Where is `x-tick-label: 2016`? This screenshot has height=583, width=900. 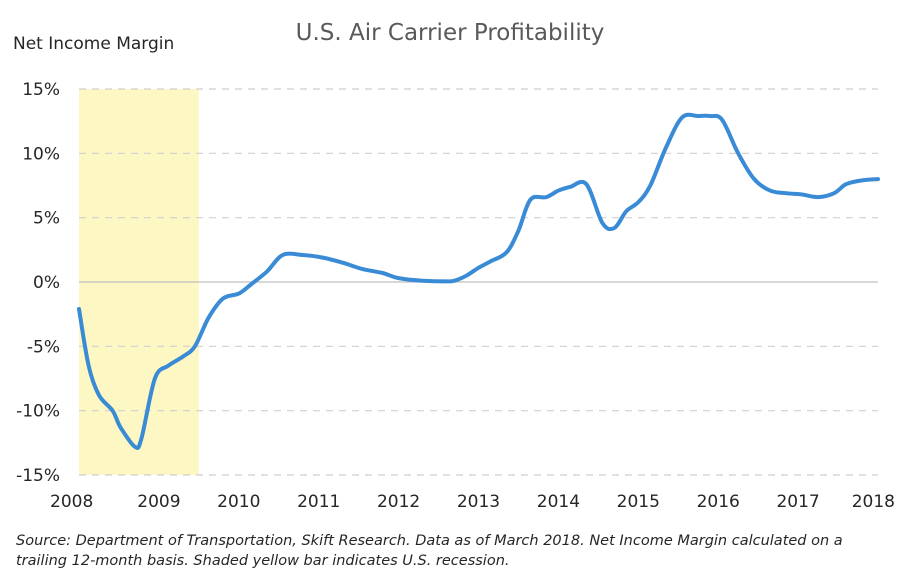
x-tick-label: 2016 is located at coordinates (718, 502).